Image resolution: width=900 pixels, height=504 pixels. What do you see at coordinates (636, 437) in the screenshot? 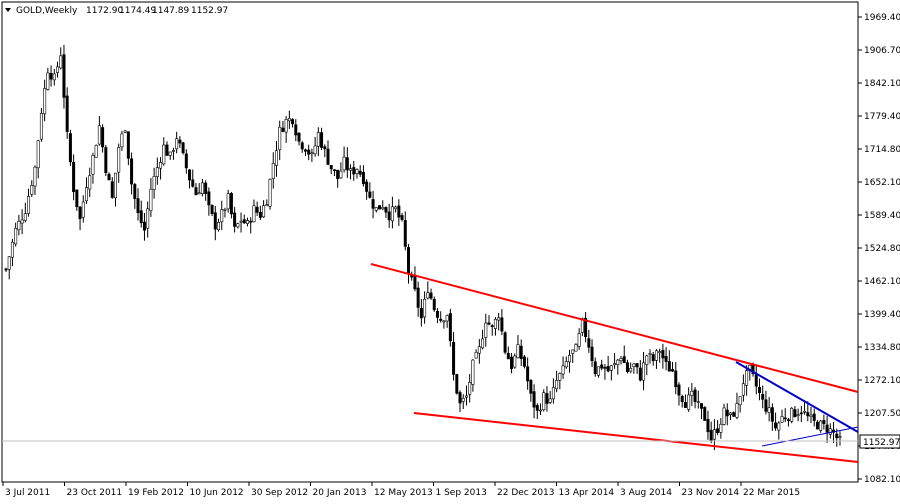
I see `red-lower-trendline` at bounding box center [636, 437].